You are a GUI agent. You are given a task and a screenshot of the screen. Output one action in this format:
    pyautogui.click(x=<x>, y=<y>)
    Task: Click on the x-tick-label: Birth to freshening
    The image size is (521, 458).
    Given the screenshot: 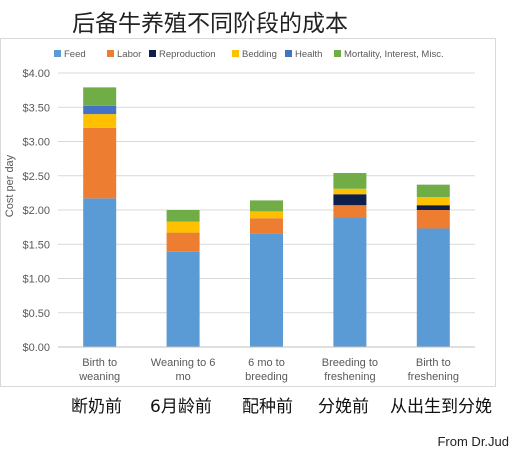 What is the action you would take?
    pyautogui.click(x=433, y=370)
    